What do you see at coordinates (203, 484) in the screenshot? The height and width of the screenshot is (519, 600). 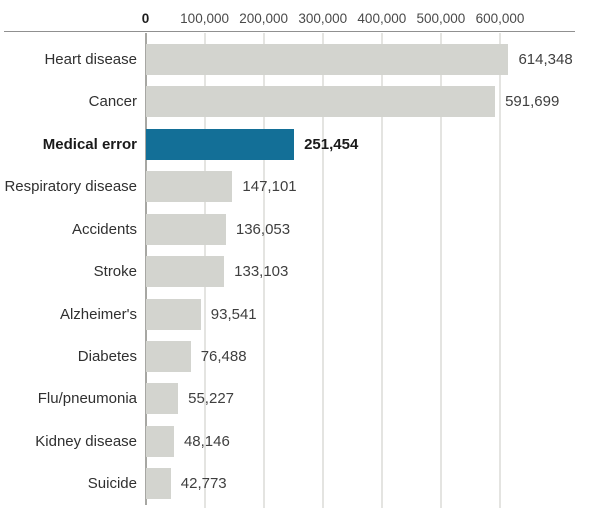 I see `value-label: 42,773` at bounding box center [203, 484].